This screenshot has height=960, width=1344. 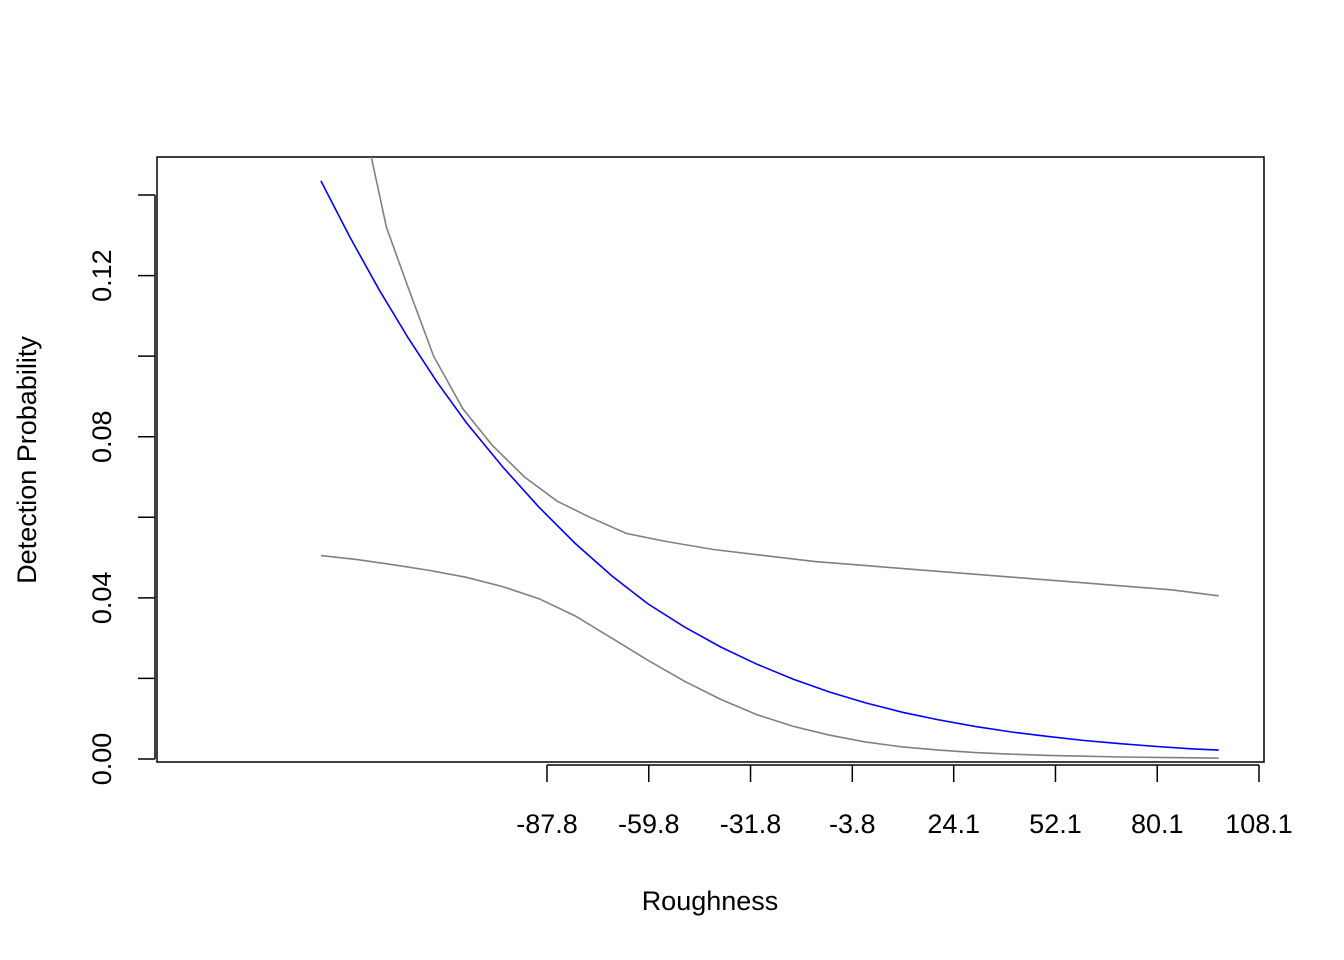 What do you see at coordinates (547, 824) in the screenshot?
I see `x-tick-label: -87.8` at bounding box center [547, 824].